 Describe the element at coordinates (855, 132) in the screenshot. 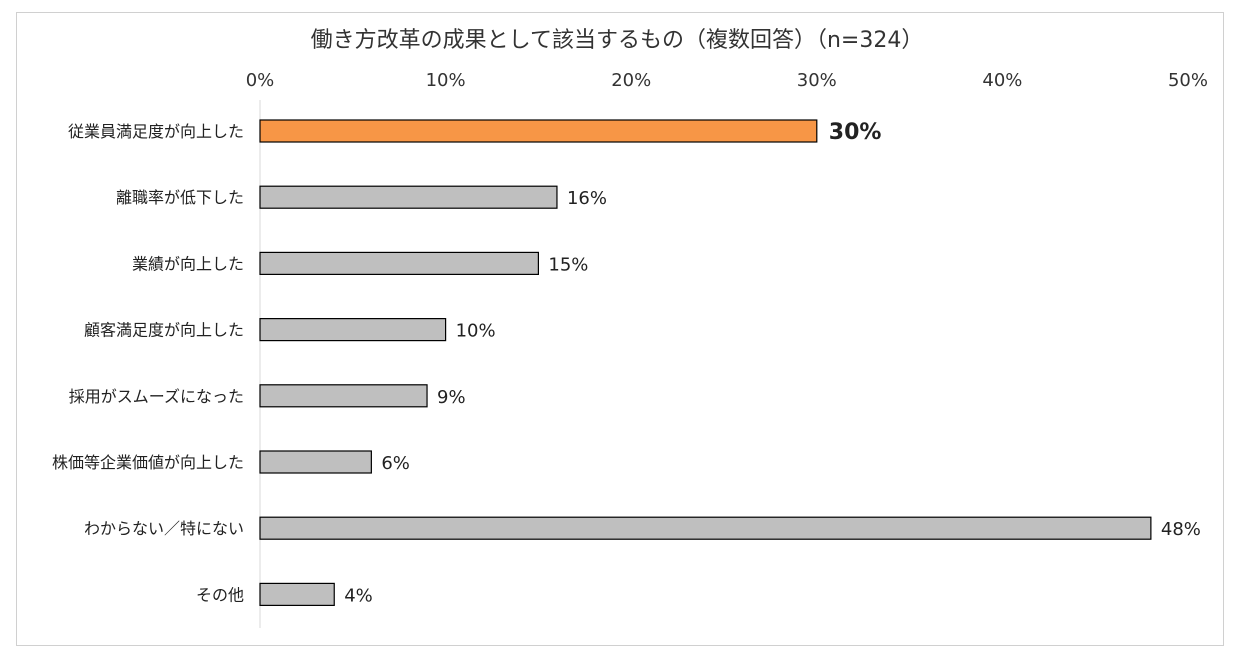

I see `data-label: 30%` at that location.